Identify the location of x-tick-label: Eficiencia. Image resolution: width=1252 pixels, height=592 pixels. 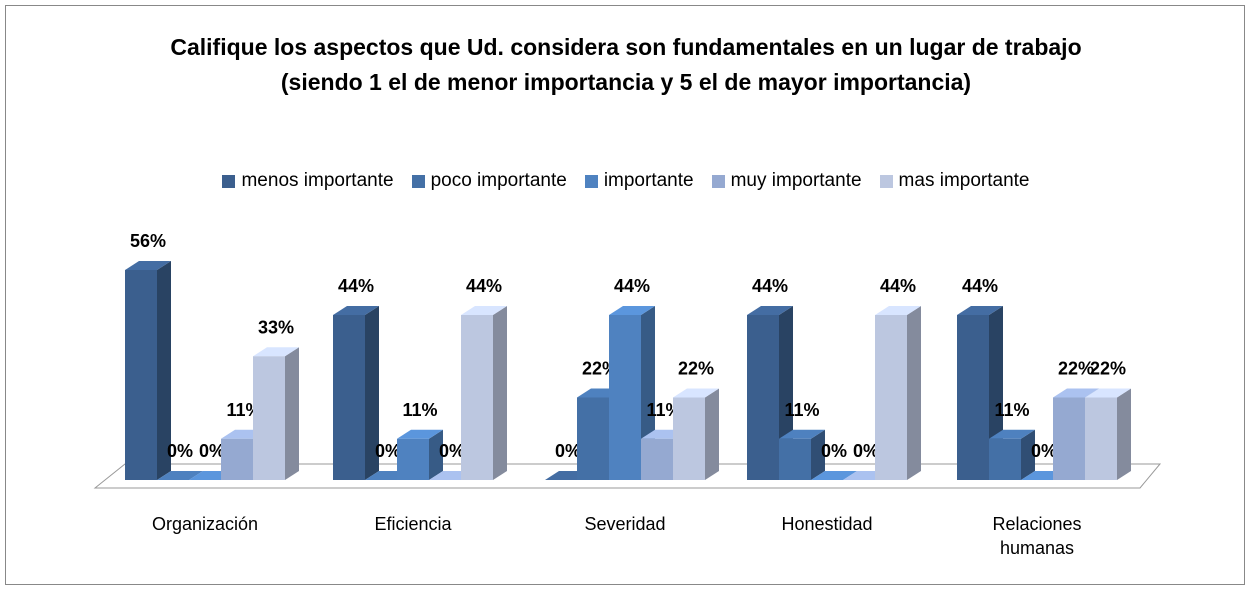
(413, 524).